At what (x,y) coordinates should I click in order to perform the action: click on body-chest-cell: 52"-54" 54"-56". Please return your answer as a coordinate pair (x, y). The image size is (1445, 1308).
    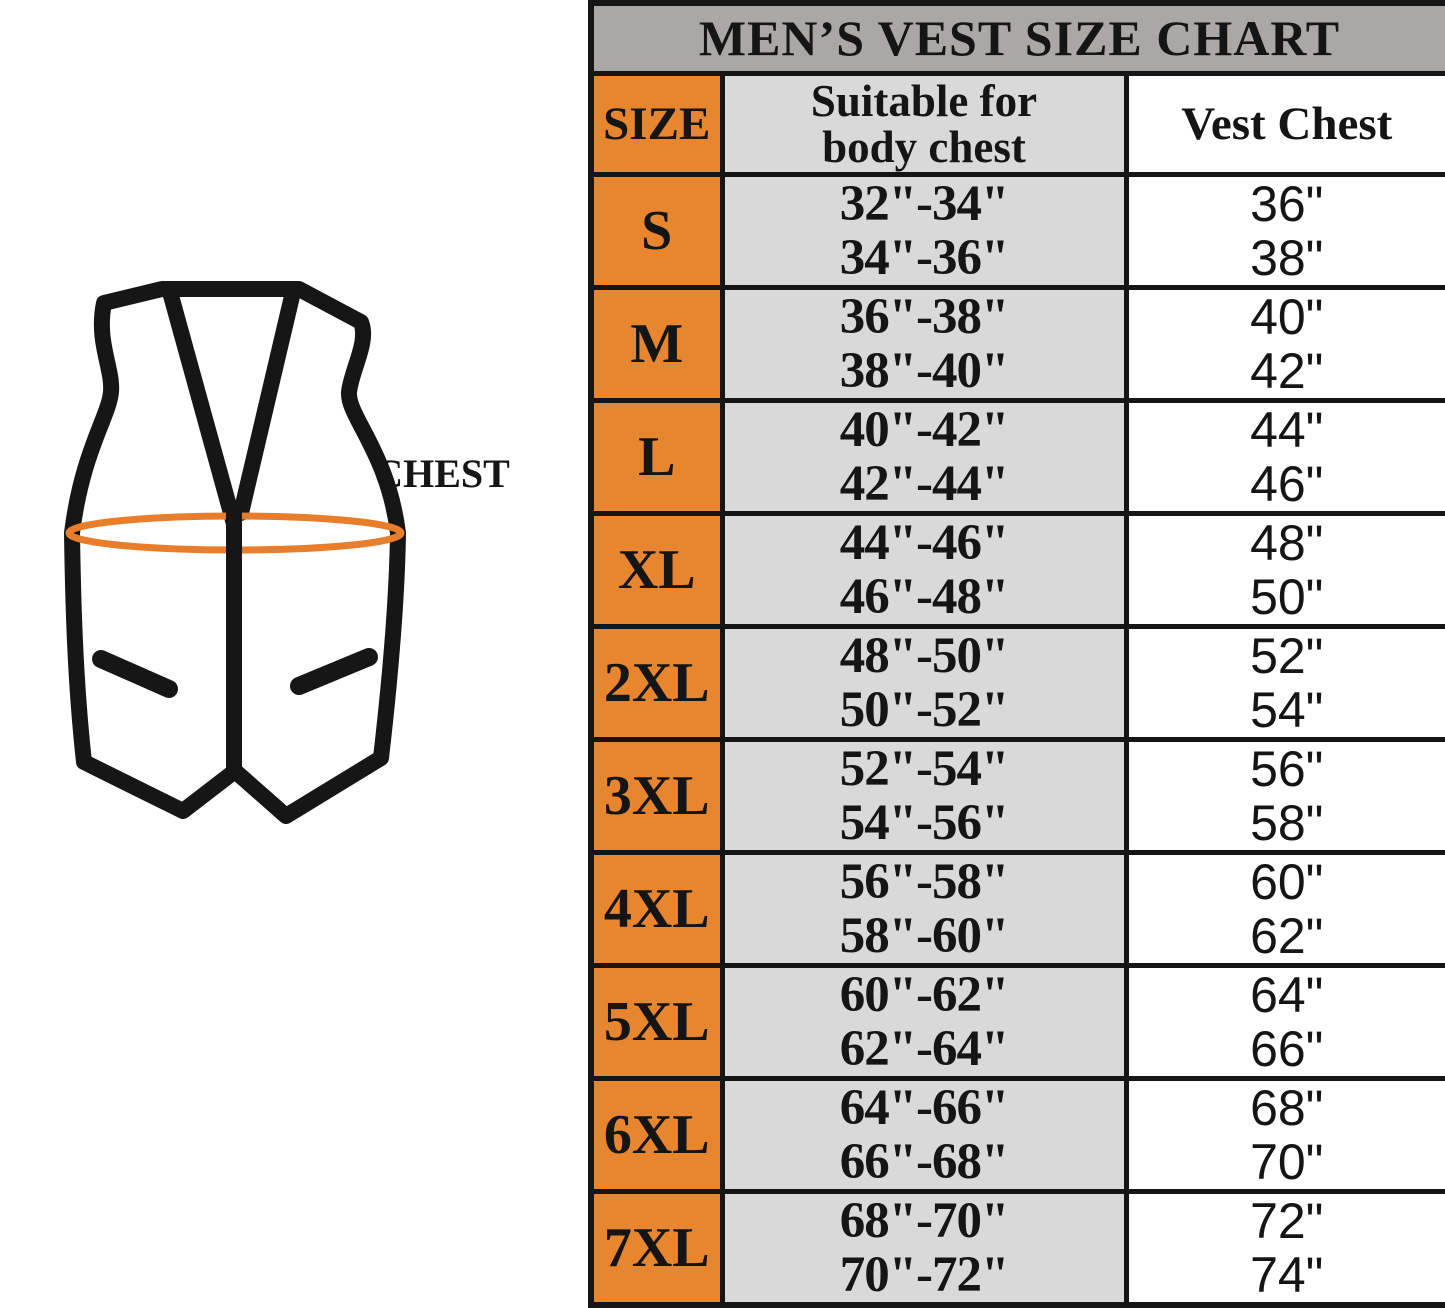
    Looking at the image, I should click on (924, 795).